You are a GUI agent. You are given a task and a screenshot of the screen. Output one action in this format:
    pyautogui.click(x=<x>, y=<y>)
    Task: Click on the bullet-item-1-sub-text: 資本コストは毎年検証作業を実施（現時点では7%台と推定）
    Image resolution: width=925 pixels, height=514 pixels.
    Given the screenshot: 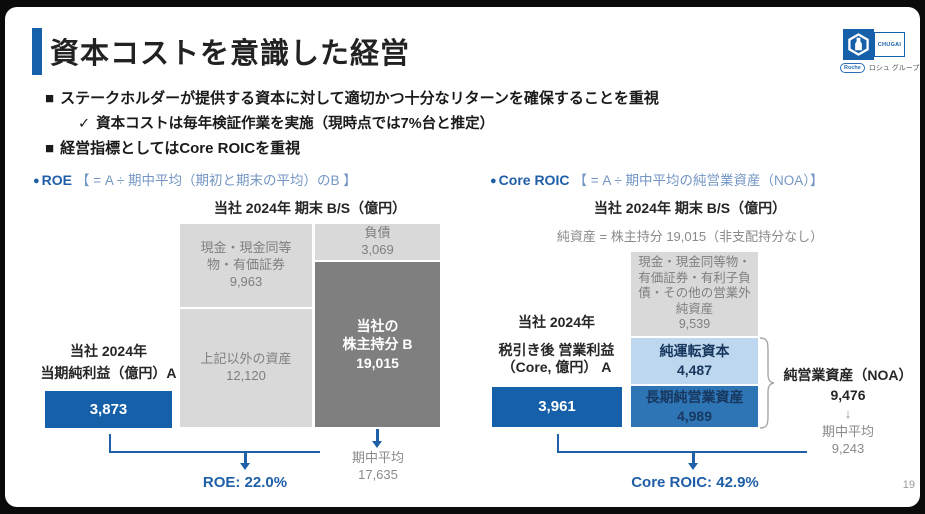 What is the action you would take?
    pyautogui.click(x=295, y=124)
    